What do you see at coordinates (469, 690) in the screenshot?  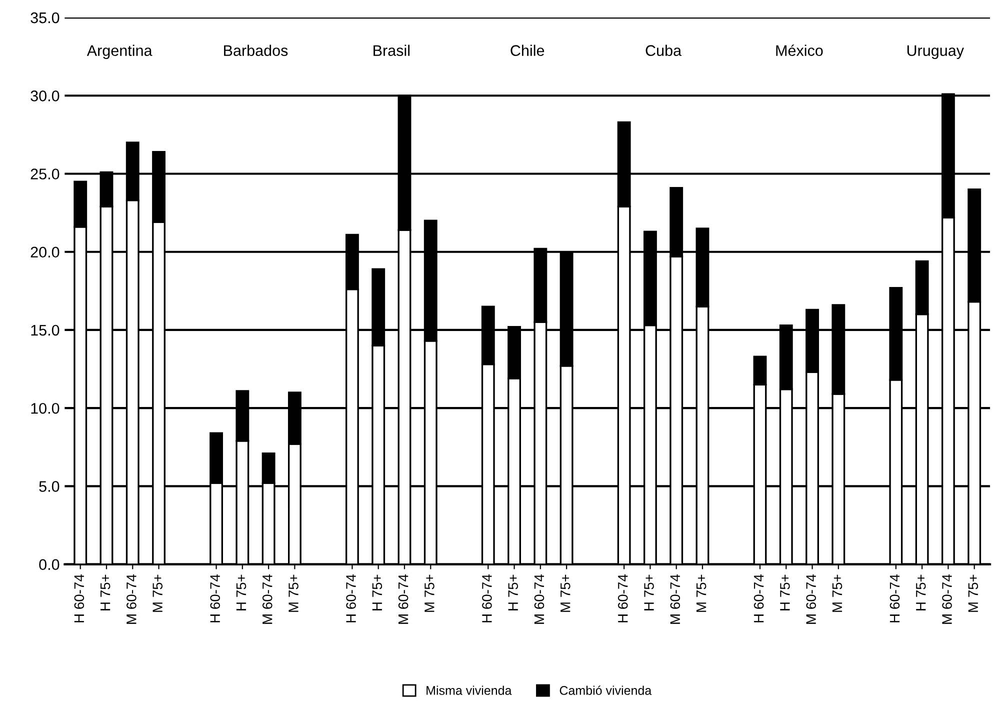 I see `legend-label: Misma vivienda` at bounding box center [469, 690].